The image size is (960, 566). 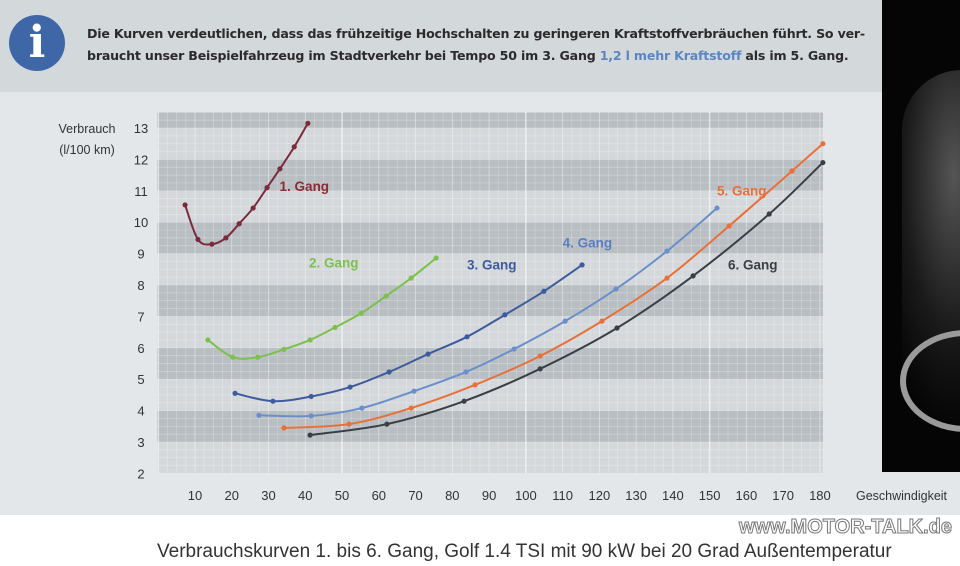 What do you see at coordinates (305, 495) in the screenshot?
I see `x-tick-label: 40` at bounding box center [305, 495].